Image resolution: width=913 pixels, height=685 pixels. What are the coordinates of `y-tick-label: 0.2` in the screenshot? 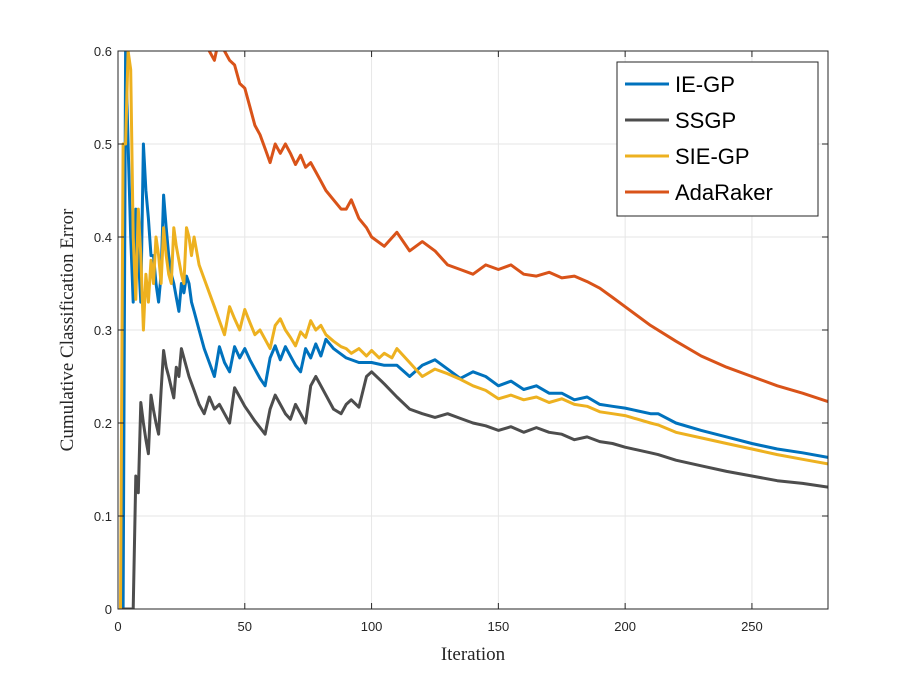 It's located at (103, 423).